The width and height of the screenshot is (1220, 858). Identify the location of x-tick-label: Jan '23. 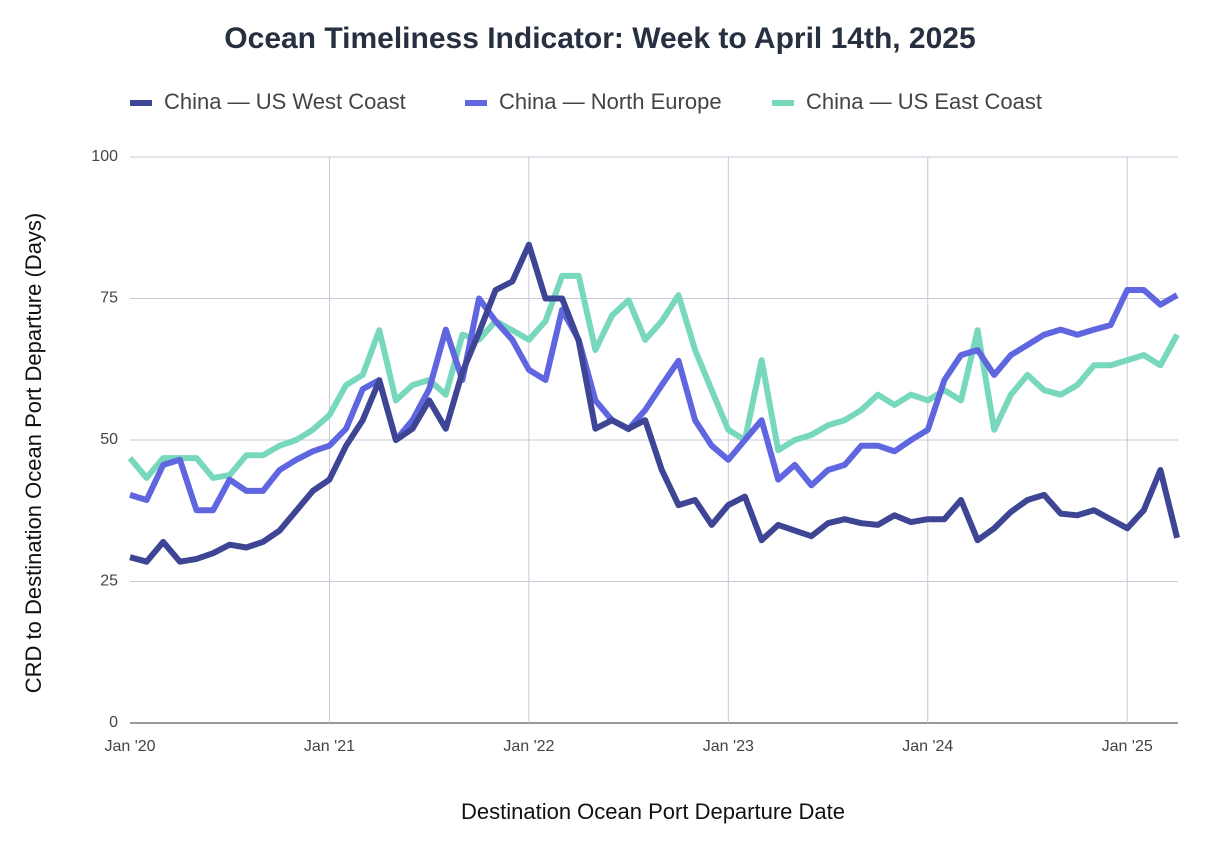
(728, 746).